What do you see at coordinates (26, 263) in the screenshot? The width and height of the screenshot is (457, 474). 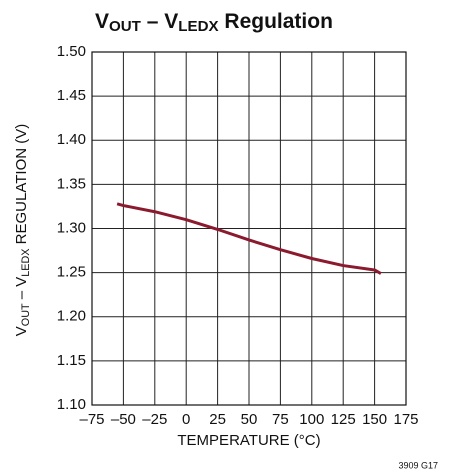 I see `ylabel-part: LEDX` at bounding box center [26, 263].